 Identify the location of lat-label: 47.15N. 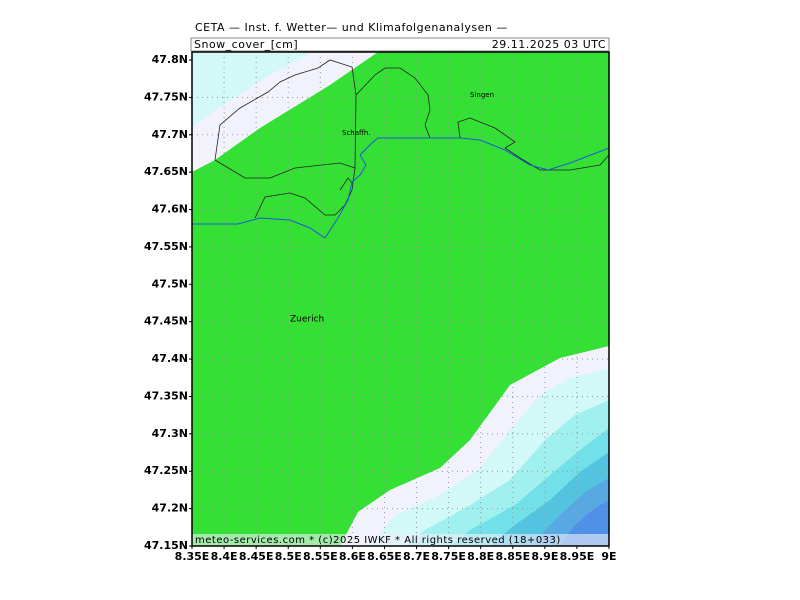
(166, 545).